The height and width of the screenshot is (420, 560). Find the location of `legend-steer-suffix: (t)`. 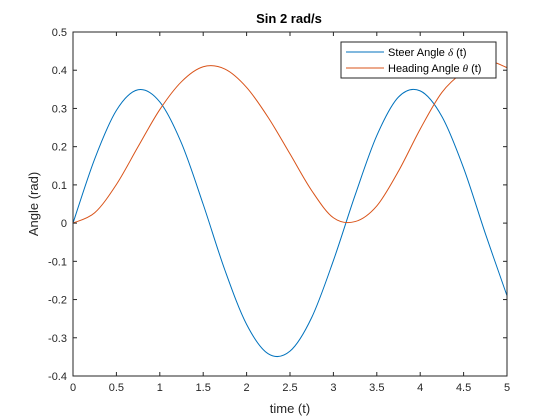

legend-steer-suffix: (t) is located at coordinates (459, 53).